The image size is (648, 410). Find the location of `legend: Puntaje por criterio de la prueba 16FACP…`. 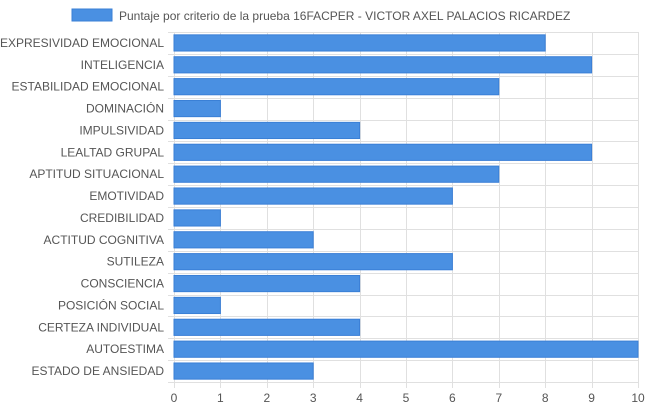

legend: Puntaje por criterio de la prueba 16FACP… is located at coordinates (320, 15).